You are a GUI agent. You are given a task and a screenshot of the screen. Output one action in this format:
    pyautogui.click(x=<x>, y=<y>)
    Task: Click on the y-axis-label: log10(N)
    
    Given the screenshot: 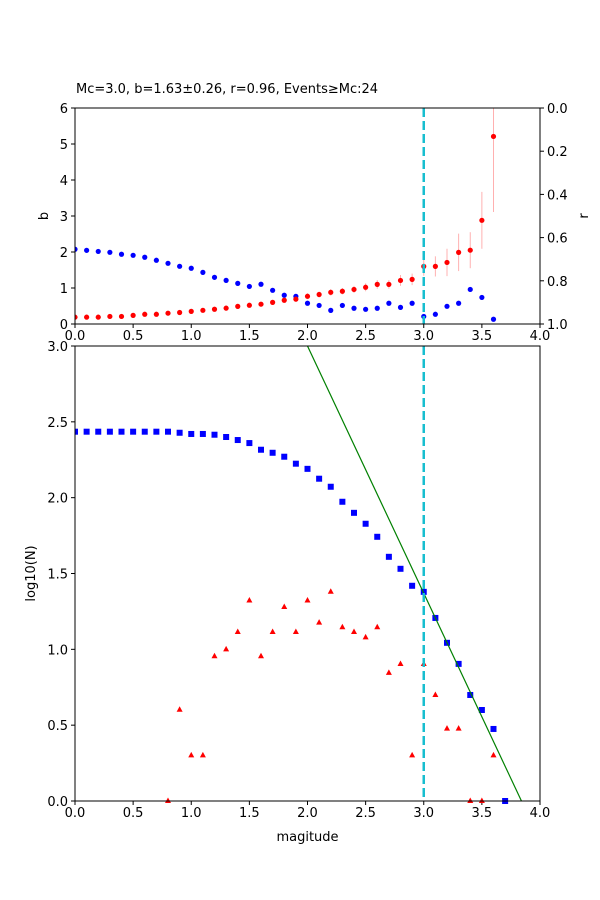 What is the action you would take?
    pyautogui.click(x=31, y=573)
    